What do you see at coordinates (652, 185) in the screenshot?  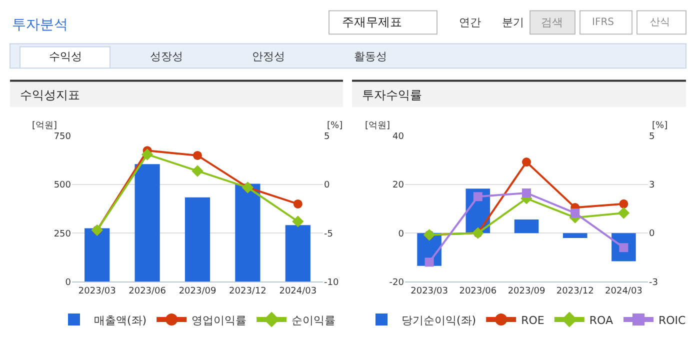 I see `y2-tick-label: 3` at bounding box center [652, 185].